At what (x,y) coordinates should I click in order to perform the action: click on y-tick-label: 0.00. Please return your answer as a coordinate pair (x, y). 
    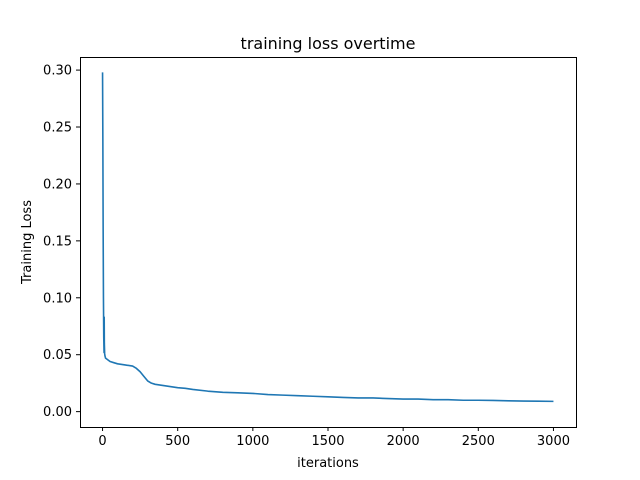
    Looking at the image, I should click on (57, 412).